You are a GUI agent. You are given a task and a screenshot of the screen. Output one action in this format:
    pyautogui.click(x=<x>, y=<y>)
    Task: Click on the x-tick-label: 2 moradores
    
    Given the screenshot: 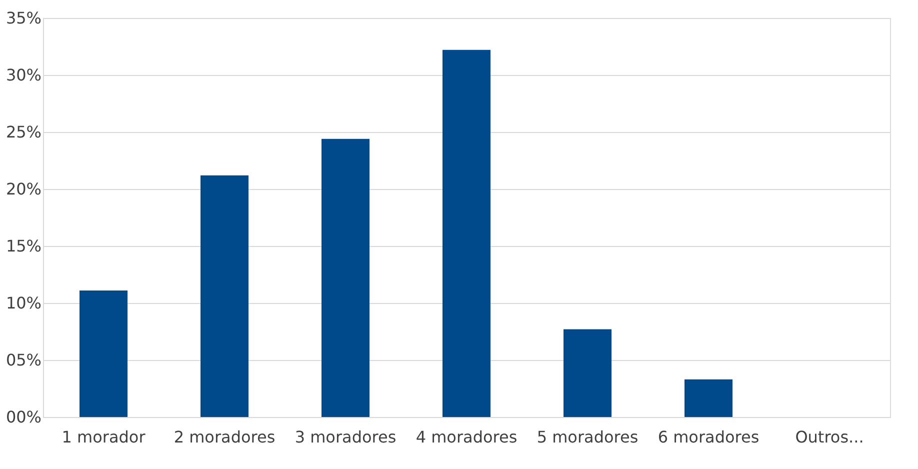 What is the action you would take?
    pyautogui.click(x=225, y=437)
    